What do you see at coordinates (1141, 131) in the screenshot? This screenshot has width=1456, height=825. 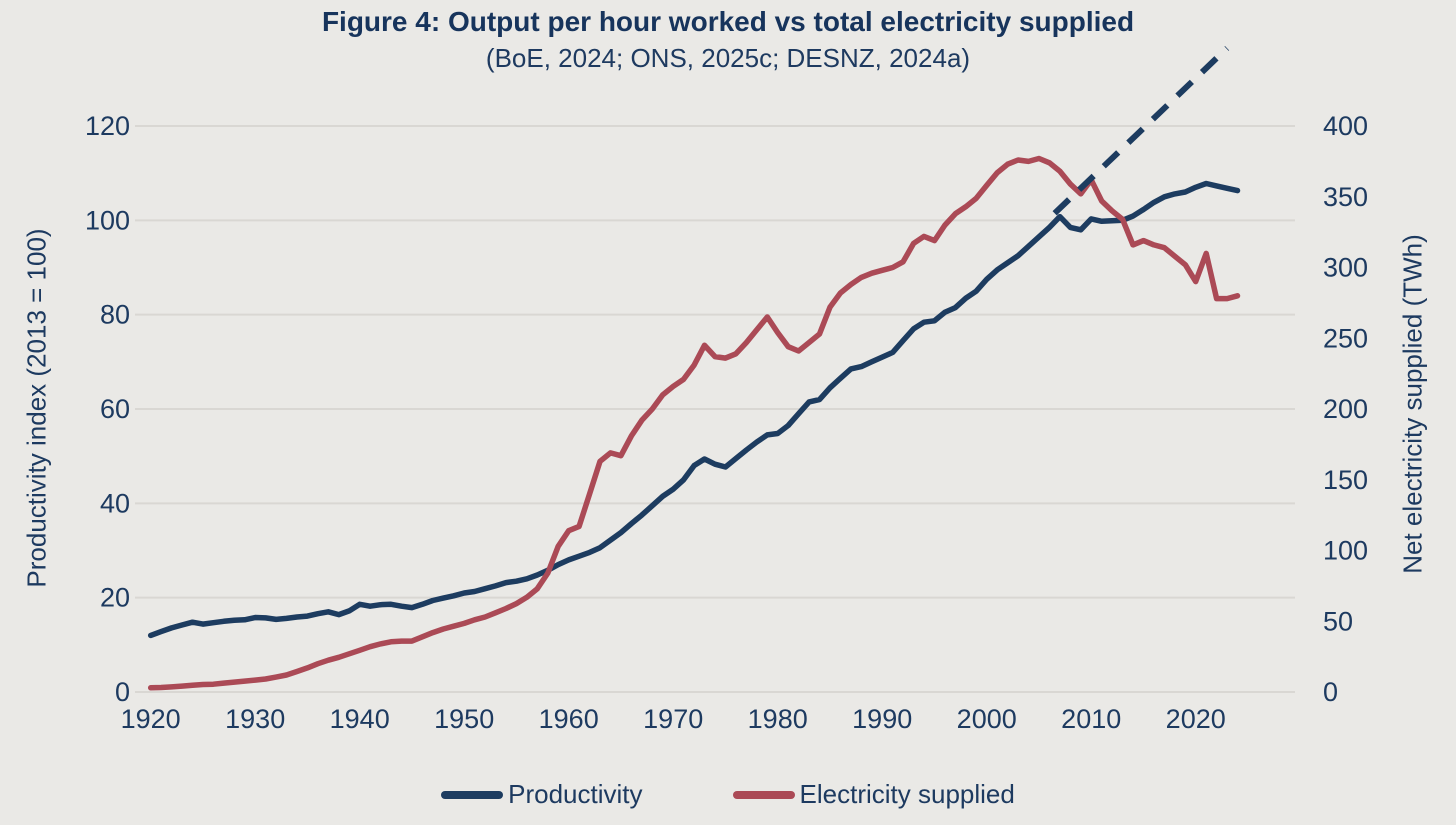 I see `trend-projection-line` at bounding box center [1141, 131].